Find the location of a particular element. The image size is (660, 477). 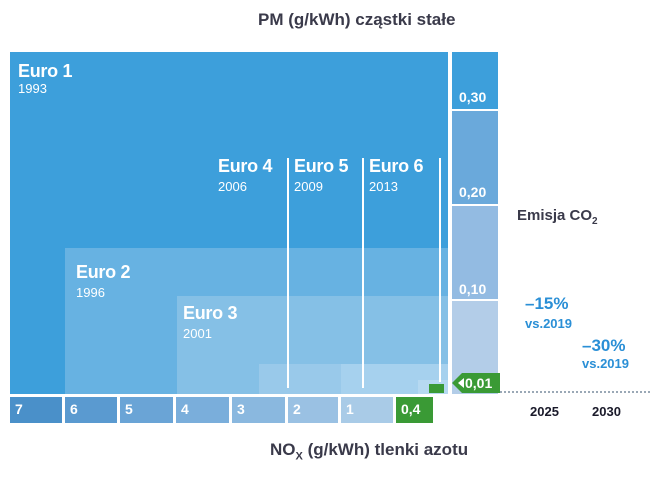

pm-tick-010: 0,10 is located at coordinates (473, 289).